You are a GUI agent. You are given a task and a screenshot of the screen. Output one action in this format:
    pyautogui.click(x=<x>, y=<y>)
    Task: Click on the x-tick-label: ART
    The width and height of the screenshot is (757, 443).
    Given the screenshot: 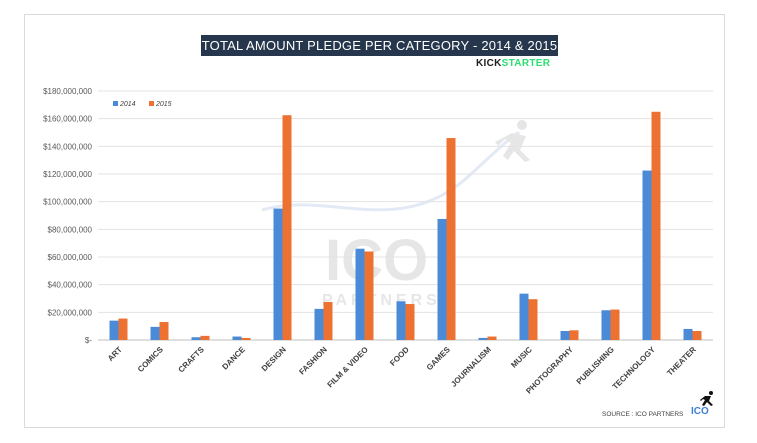 What is the action you would take?
    pyautogui.click(x=115, y=354)
    